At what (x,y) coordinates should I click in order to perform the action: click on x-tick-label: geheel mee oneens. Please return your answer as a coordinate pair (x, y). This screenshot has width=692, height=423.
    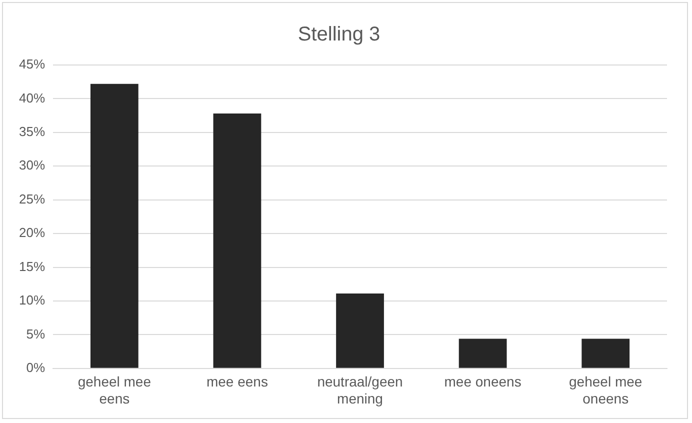
    Looking at the image, I should click on (605, 390).